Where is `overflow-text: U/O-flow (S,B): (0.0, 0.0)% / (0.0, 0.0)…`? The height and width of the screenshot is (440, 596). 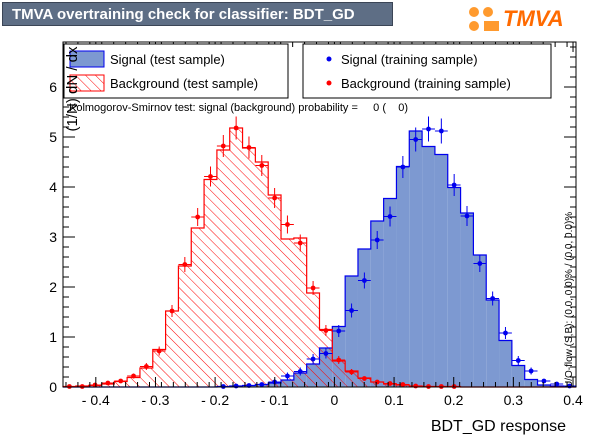
overflow-text: U/O-flow (S,B): (0.0, 0.0)% / (0.0, 0.0)… is located at coordinates (569, 300).